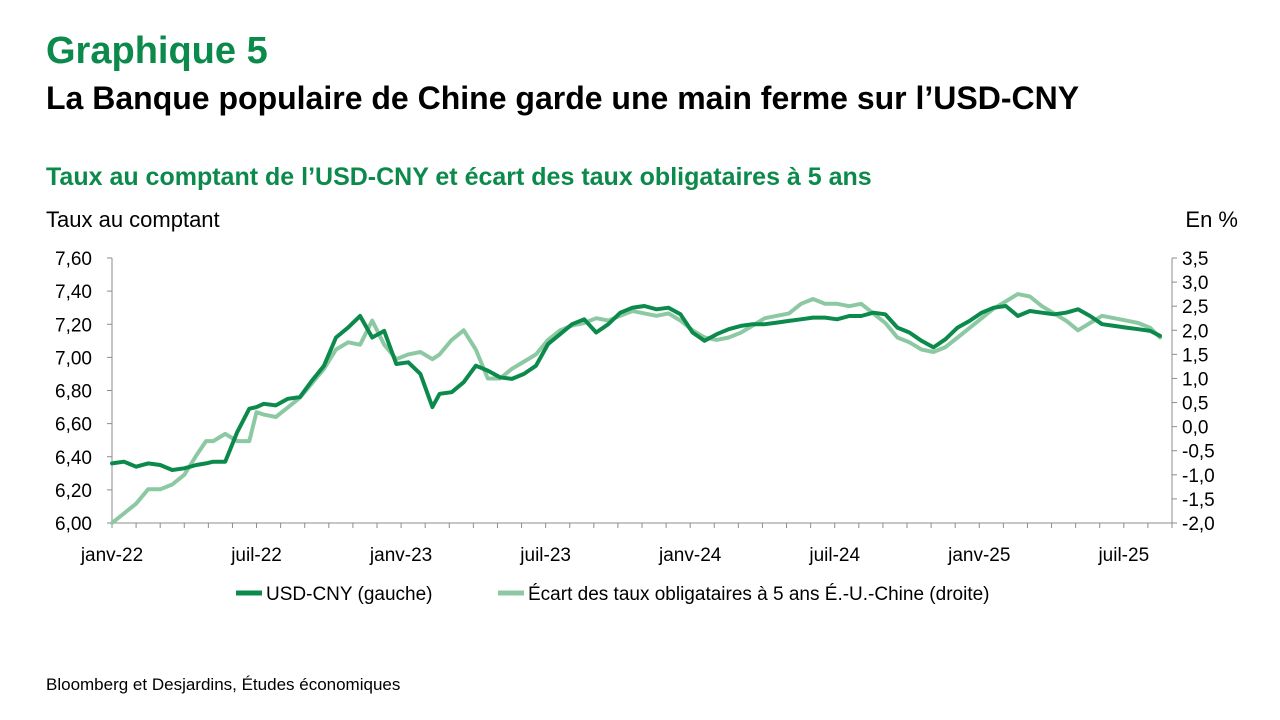 The height and width of the screenshot is (720, 1280). What do you see at coordinates (1123, 555) in the screenshot?
I see `x-tick-label: juil-25` at bounding box center [1123, 555].